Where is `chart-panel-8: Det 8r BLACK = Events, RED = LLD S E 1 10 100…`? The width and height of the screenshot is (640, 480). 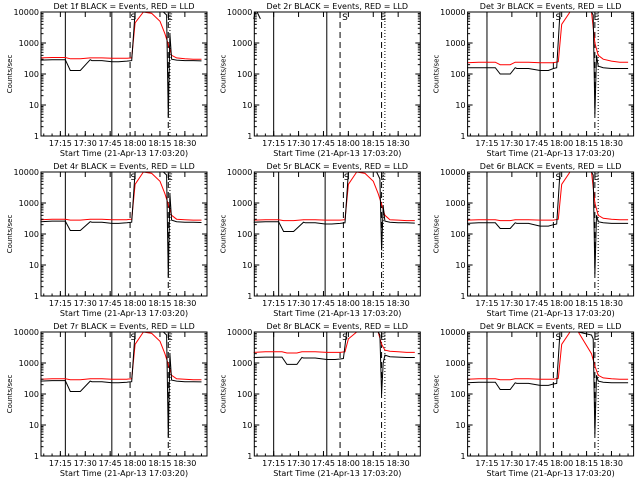 chart-panel-8: Det 8r BLACK = Events, RED = LLD S E 1 10 100… is located at coordinates (320, 400).